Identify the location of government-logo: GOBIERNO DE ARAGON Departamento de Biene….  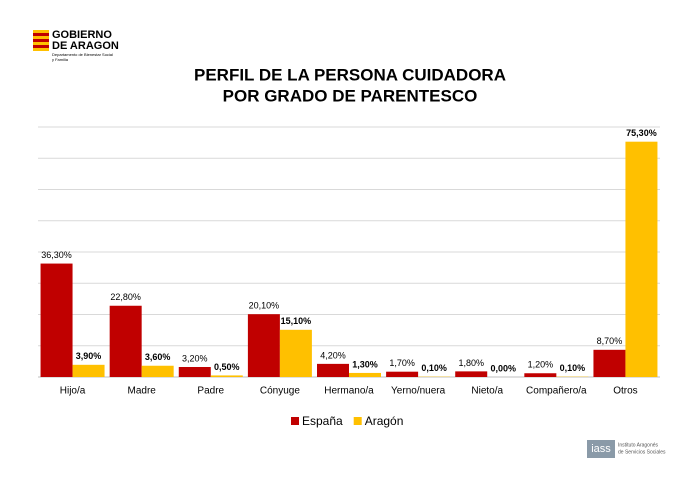
(76, 45).